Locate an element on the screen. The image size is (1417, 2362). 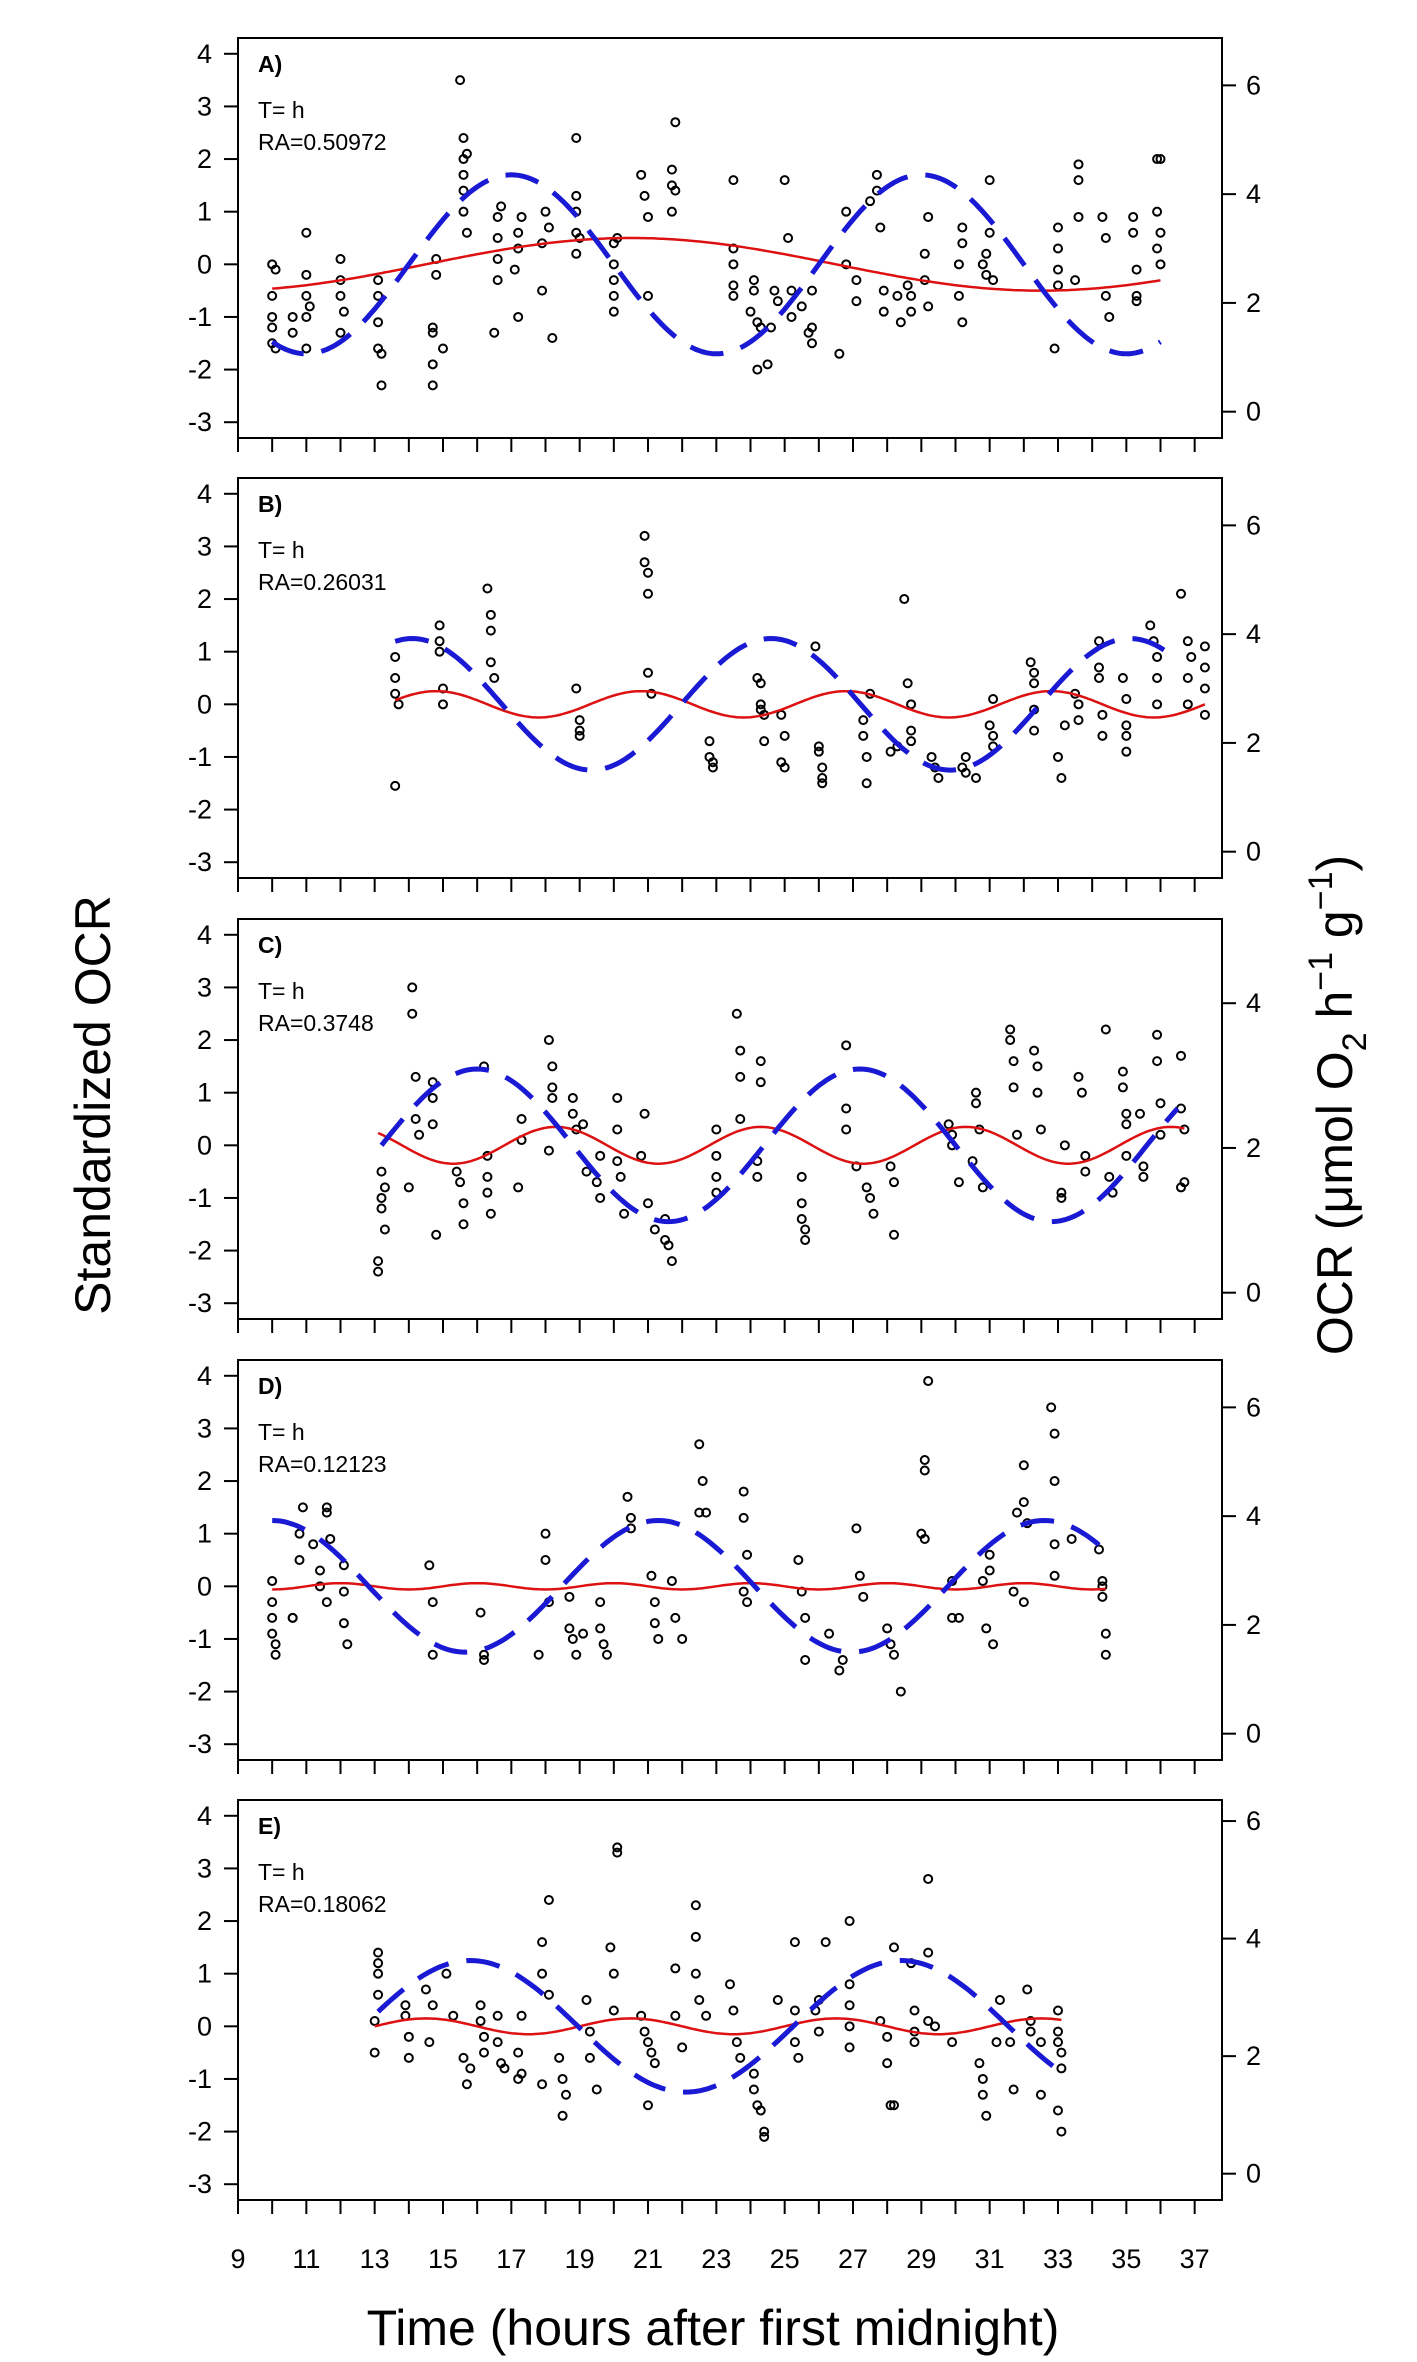
left-tick-label: 4 is located at coordinates (204, 935).